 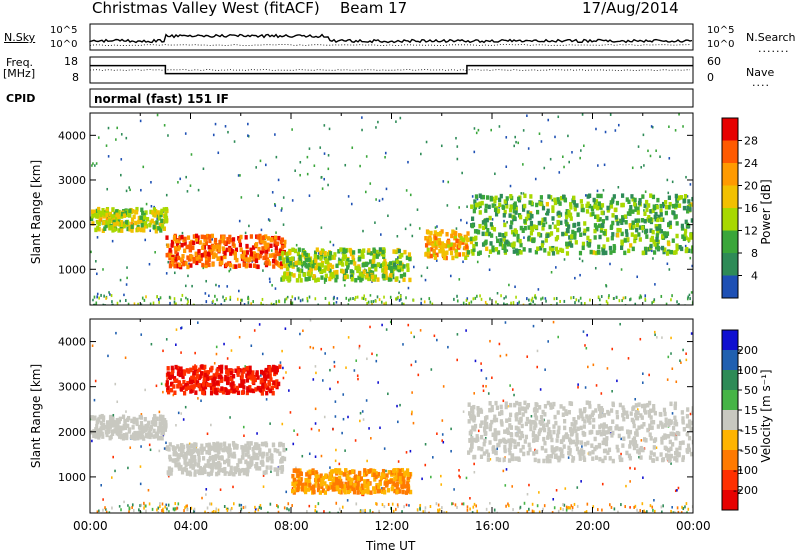 What do you see at coordinates (72, 225) in the screenshot?
I see `y-tick-label: 2000` at bounding box center [72, 225].